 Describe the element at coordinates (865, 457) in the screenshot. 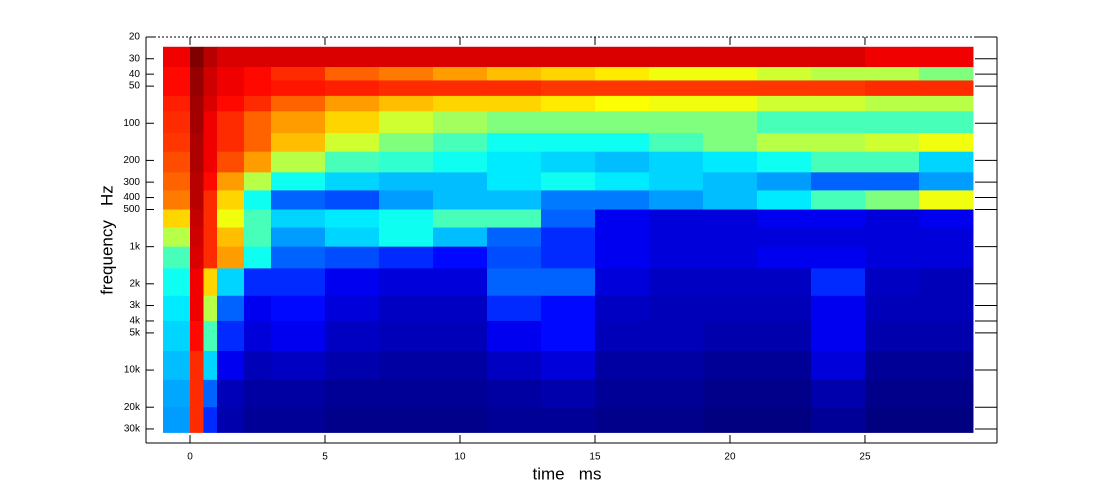

I see `x-tick-label: 25` at that location.